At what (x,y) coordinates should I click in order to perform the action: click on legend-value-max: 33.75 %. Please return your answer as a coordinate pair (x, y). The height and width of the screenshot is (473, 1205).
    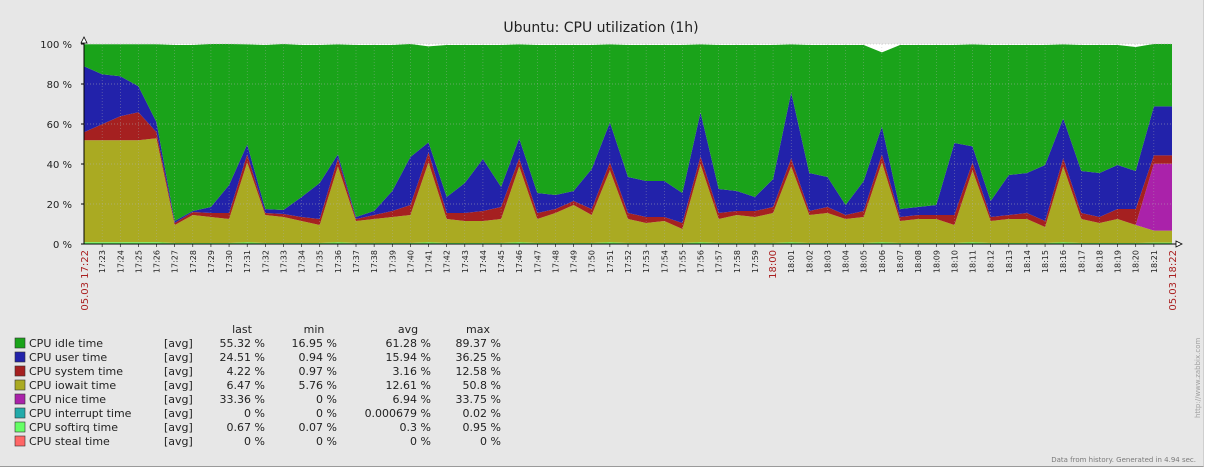
    Looking at the image, I should click on (478, 399).